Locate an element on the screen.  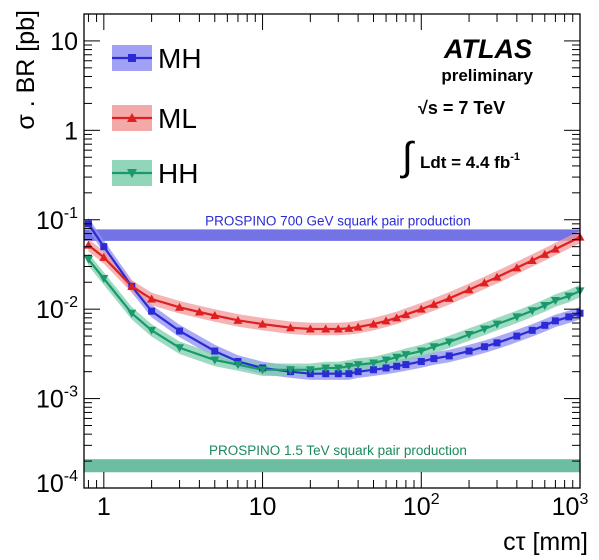
line-ml is located at coordinates (334, 283).